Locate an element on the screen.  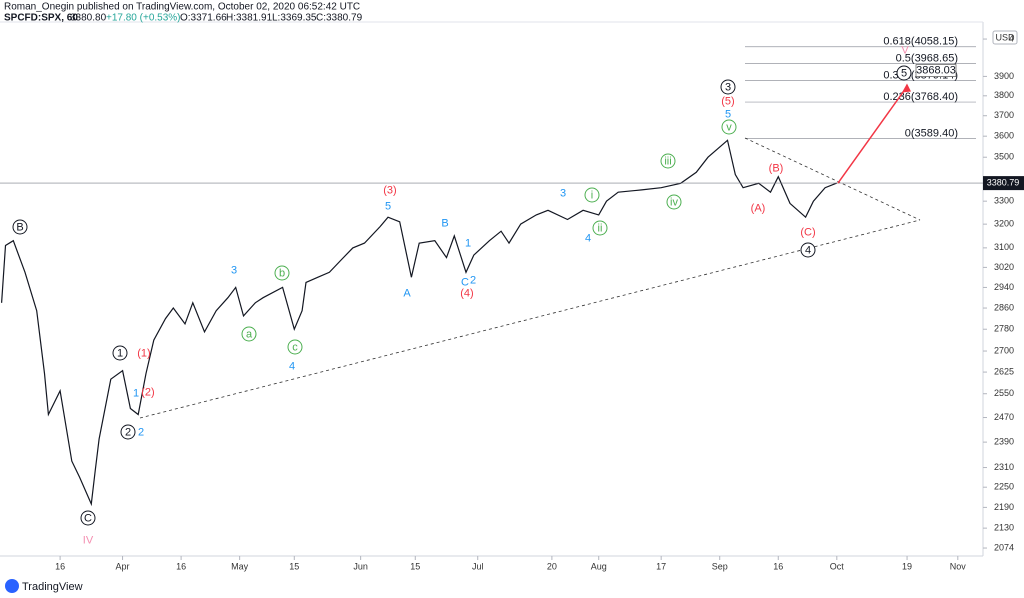
y-tick-label: 2130 is located at coordinates (1004, 528).